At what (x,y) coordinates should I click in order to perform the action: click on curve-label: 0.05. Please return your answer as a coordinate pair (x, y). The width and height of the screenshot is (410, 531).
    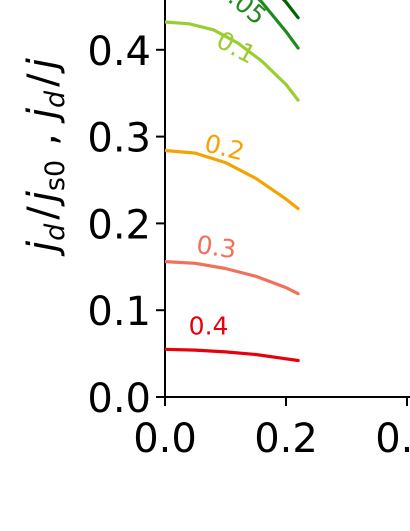
    Looking at the image, I should click on (241, 15).